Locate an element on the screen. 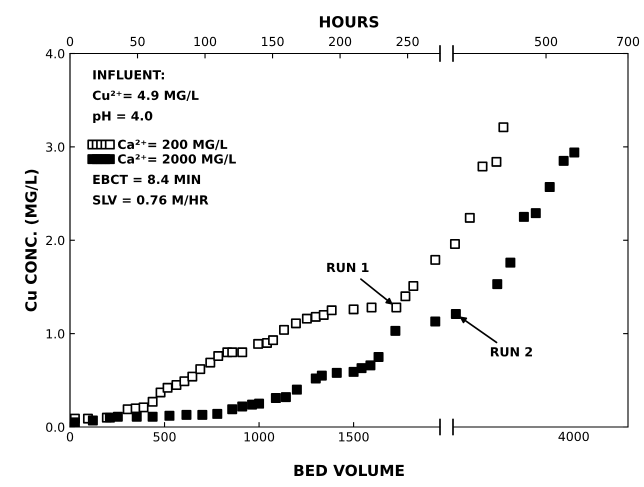 This screenshot has height=487, width=644. x2-tick-label: 250 is located at coordinates (407, 41).